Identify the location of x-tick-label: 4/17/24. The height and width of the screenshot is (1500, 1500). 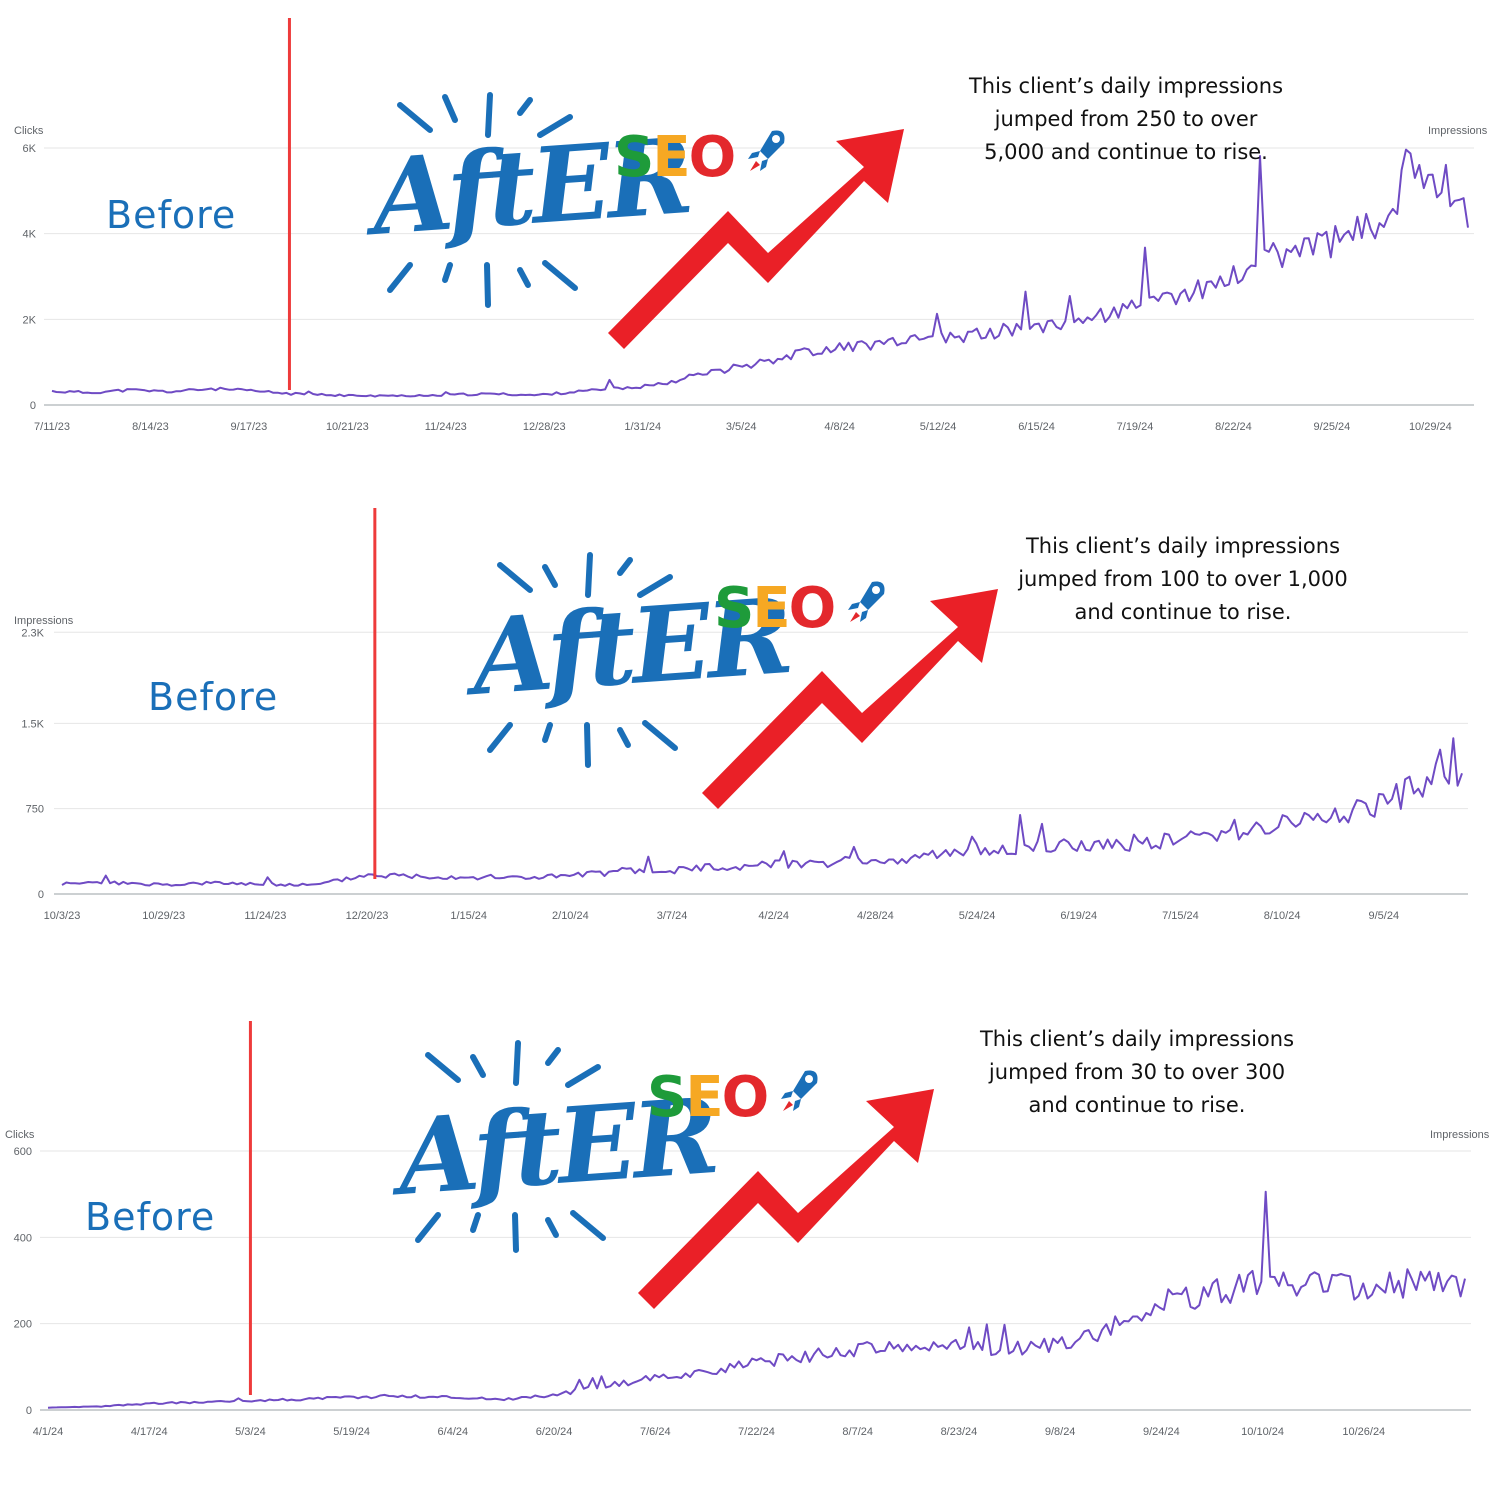
(149, 1432).